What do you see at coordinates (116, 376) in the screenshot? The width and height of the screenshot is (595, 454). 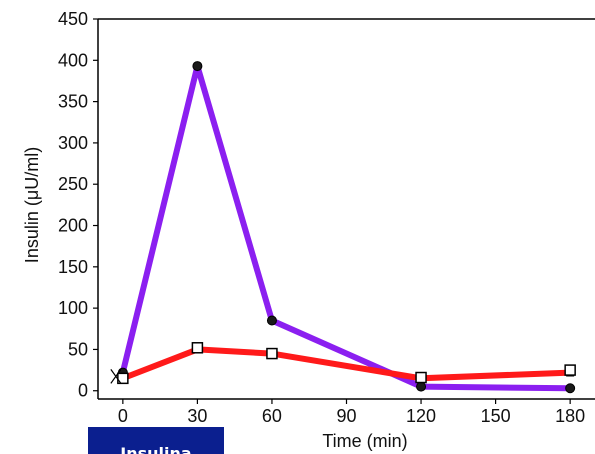 I see `cross-marker` at bounding box center [116, 376].